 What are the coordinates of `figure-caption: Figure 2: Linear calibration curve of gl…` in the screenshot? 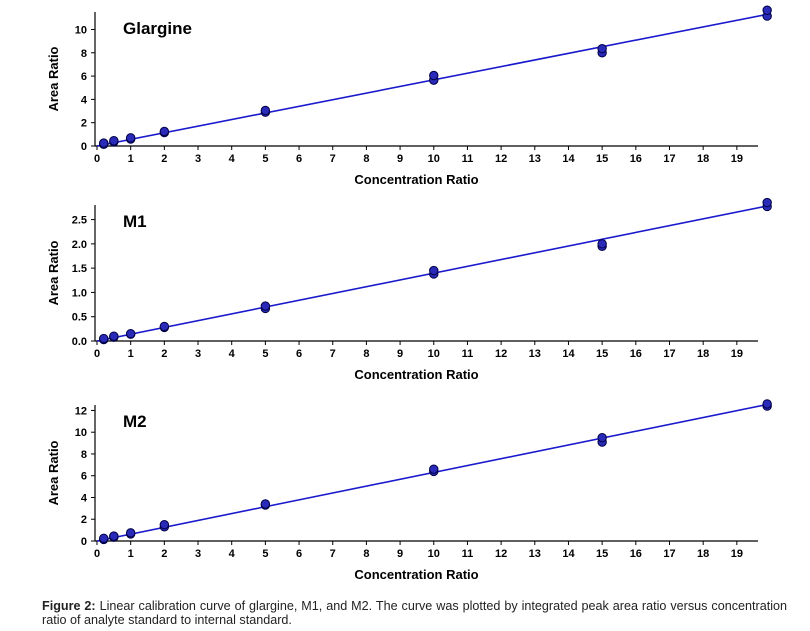 It's located at (414, 613).